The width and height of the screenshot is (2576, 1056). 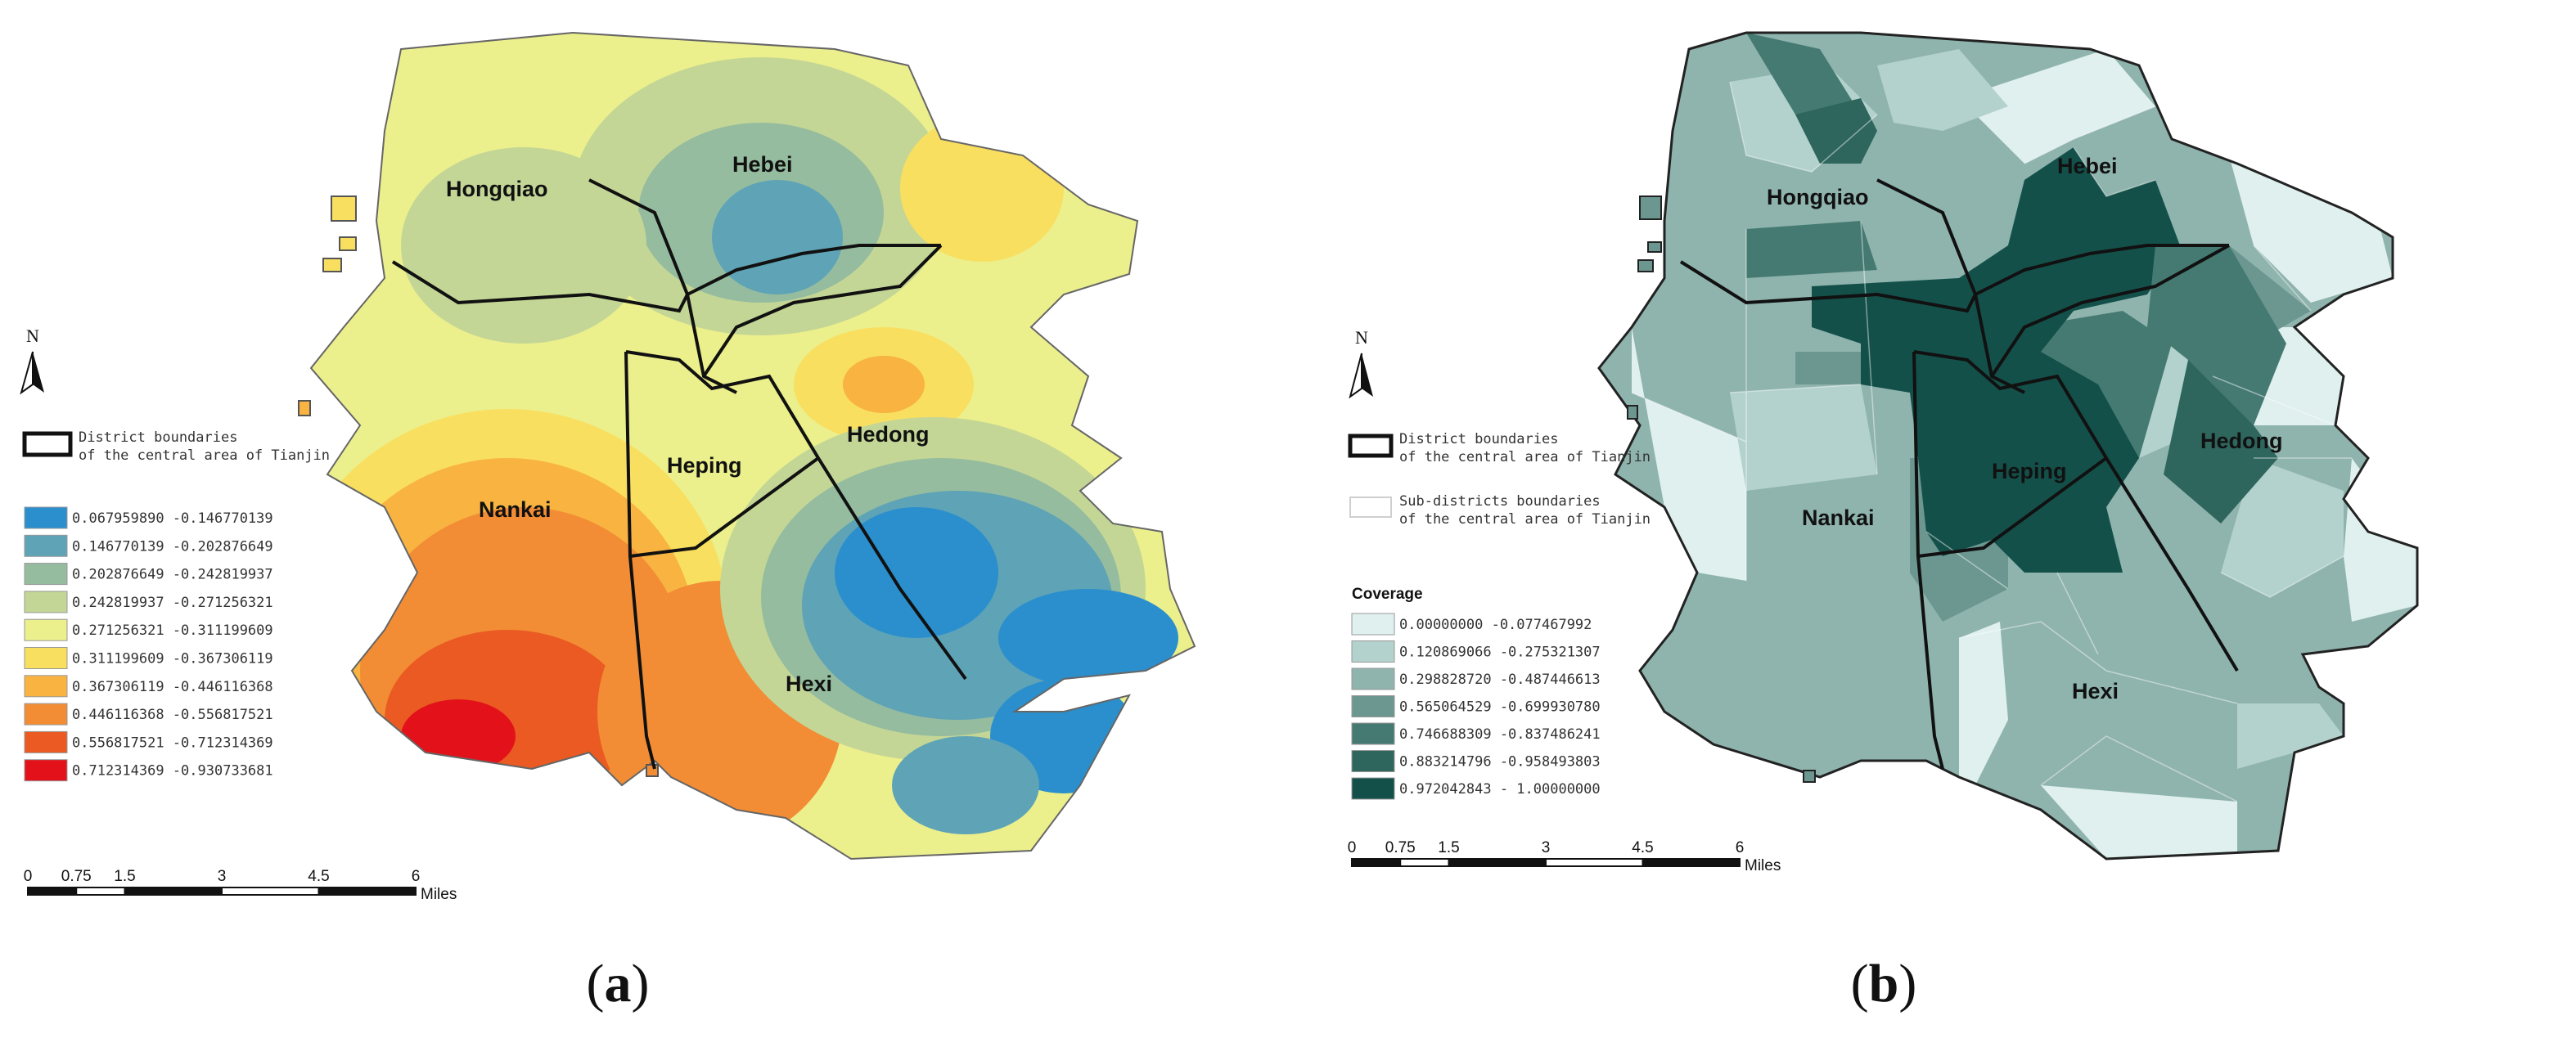 What do you see at coordinates (1500, 708) in the screenshot?
I see `legend-label: 0.565064529 -0.699930780` at bounding box center [1500, 708].